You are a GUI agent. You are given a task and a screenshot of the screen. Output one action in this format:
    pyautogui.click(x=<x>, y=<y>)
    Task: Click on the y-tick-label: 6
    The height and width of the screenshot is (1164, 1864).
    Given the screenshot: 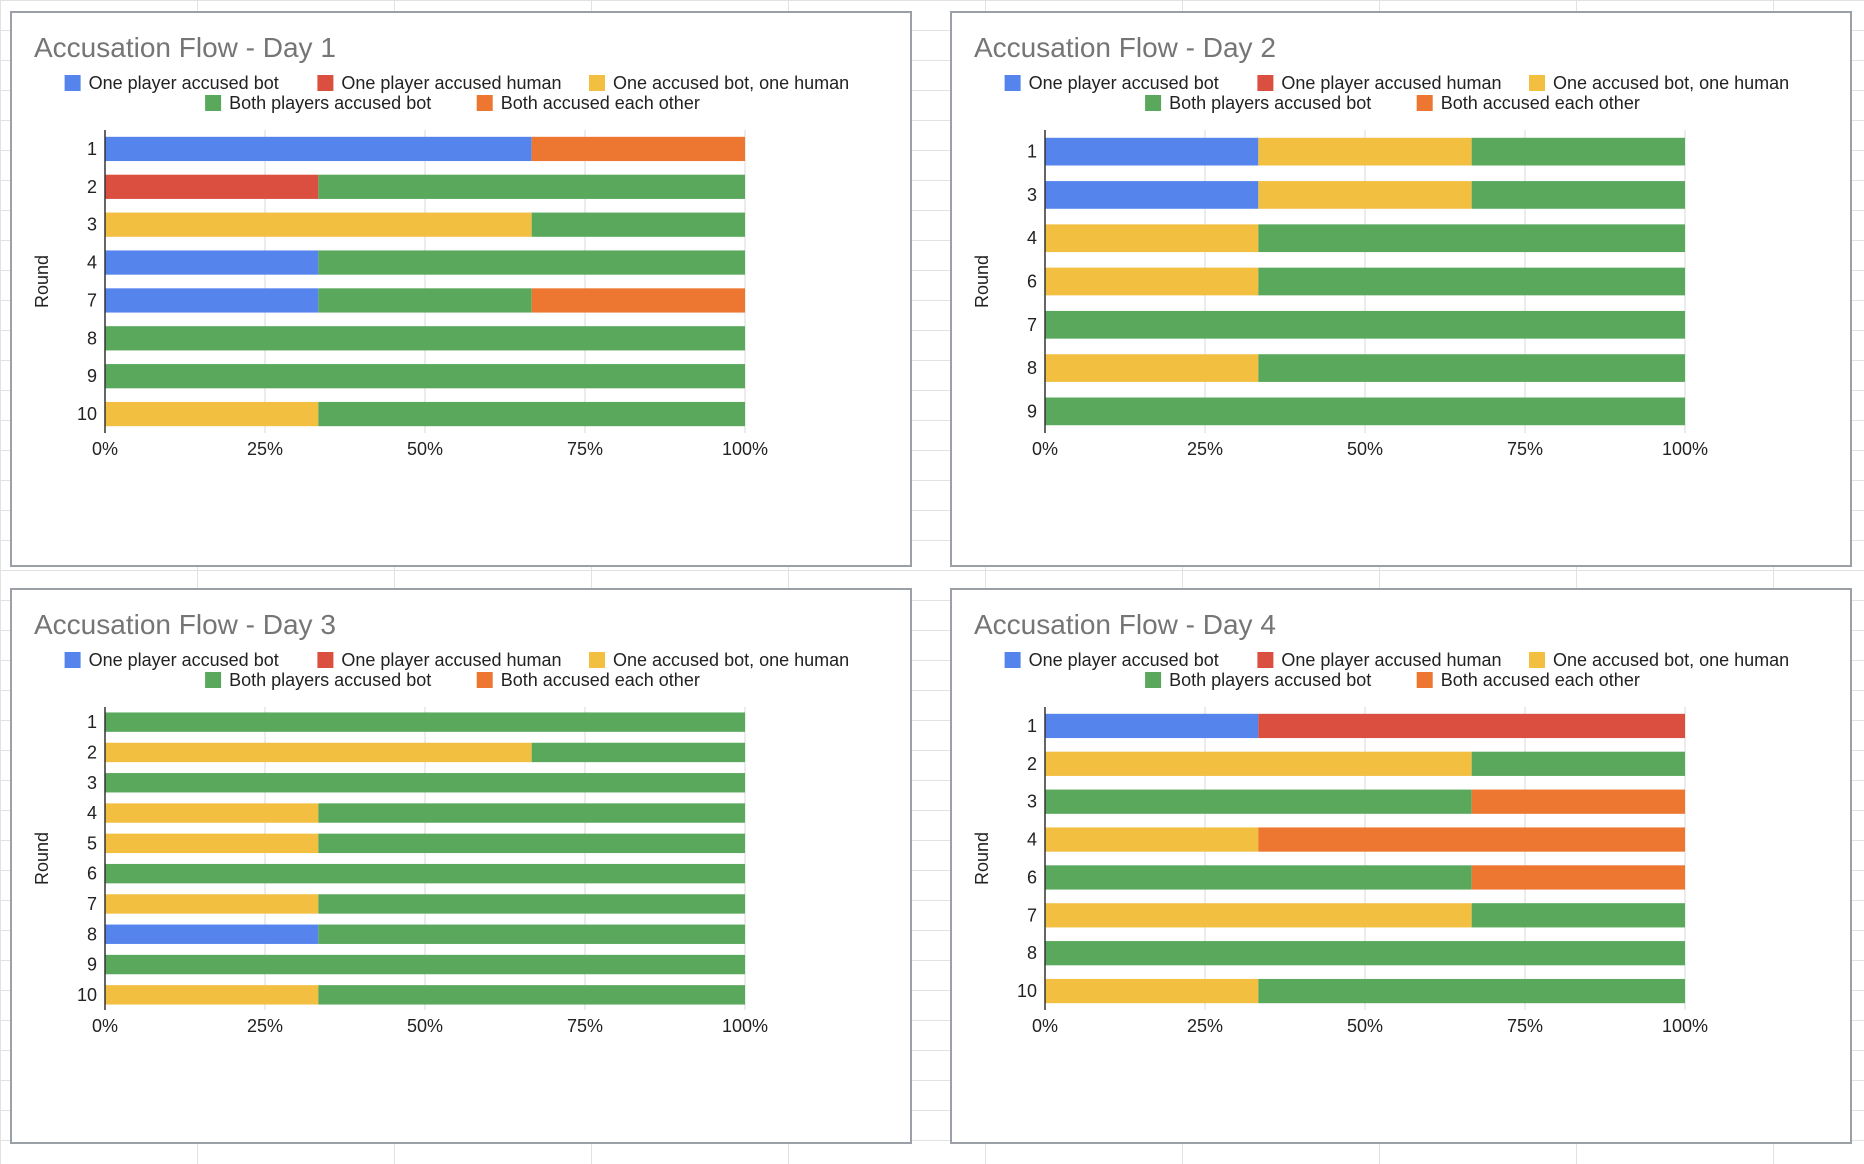 What is the action you would take?
    pyautogui.click(x=1032, y=282)
    